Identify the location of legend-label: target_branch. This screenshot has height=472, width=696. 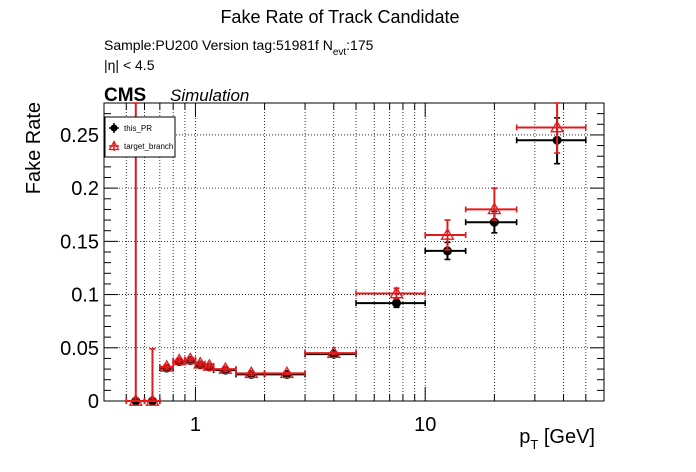
(148, 146).